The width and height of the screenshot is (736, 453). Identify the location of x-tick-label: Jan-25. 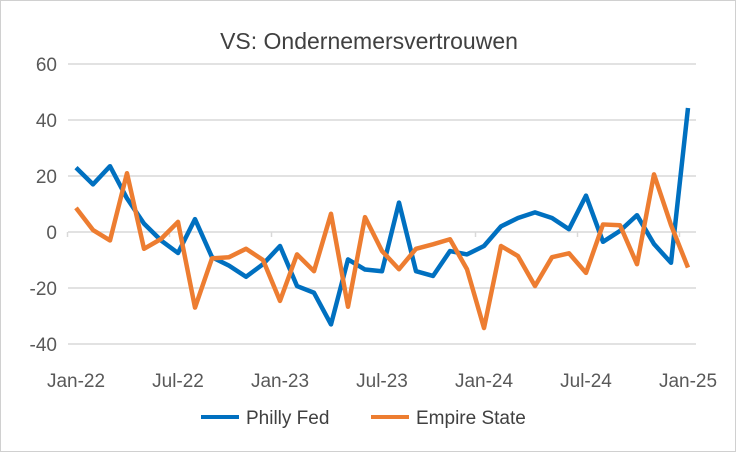
(688, 381).